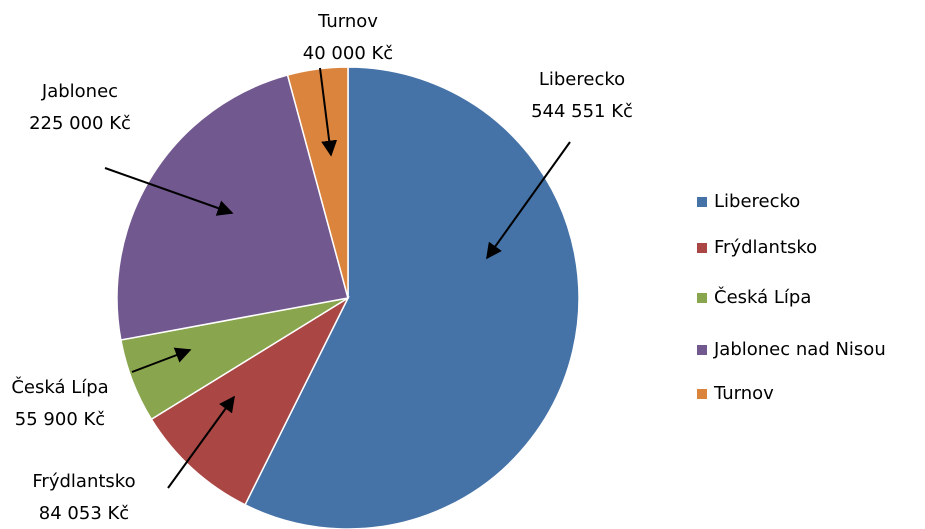 This screenshot has height=529, width=925. What do you see at coordinates (347, 21) in the screenshot?
I see `data-label-name: Turnov` at bounding box center [347, 21].